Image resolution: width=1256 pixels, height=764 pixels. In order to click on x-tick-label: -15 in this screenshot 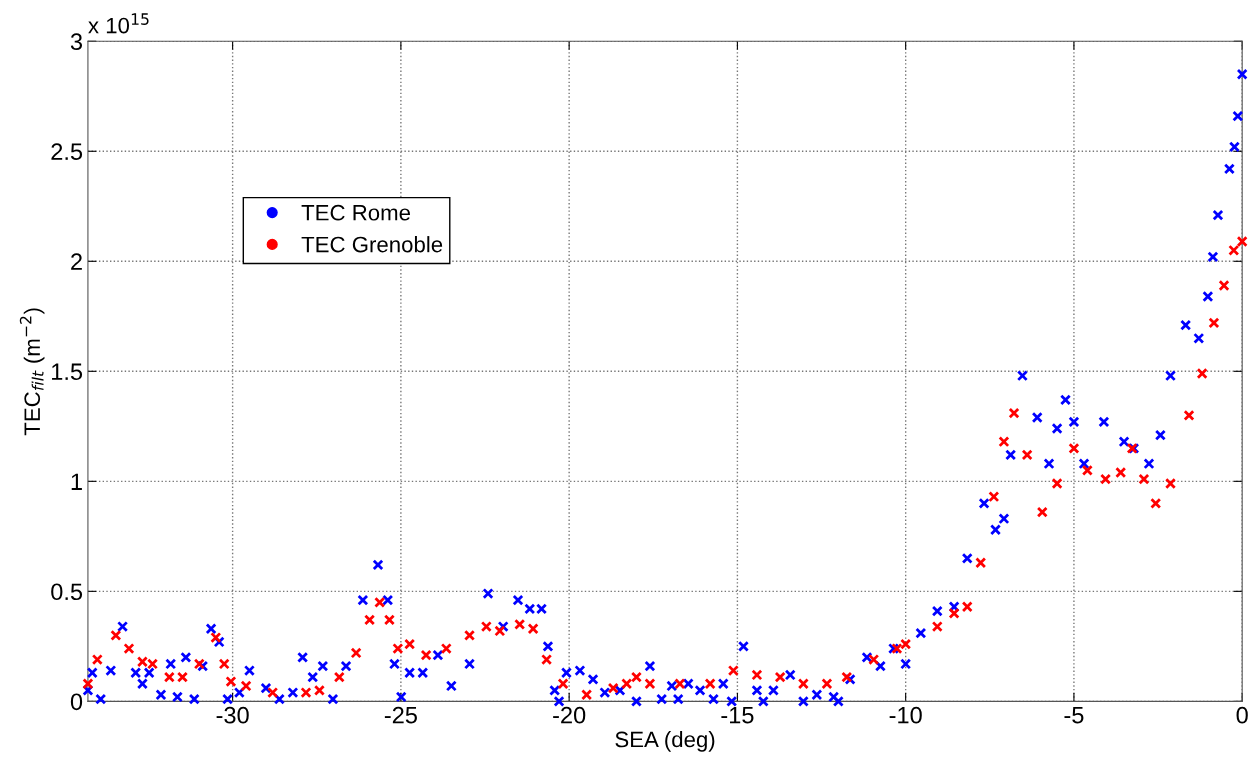, I will do `click(737, 715)`.